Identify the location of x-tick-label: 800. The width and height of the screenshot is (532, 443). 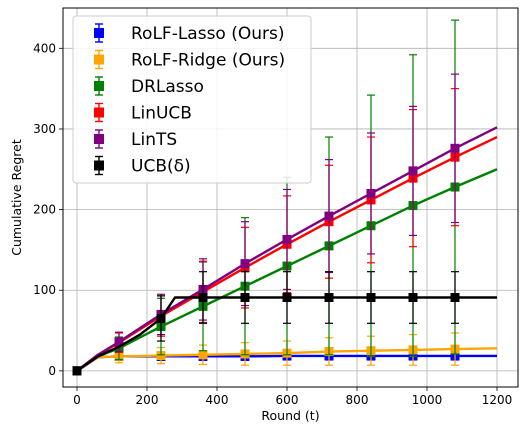
(357, 400).